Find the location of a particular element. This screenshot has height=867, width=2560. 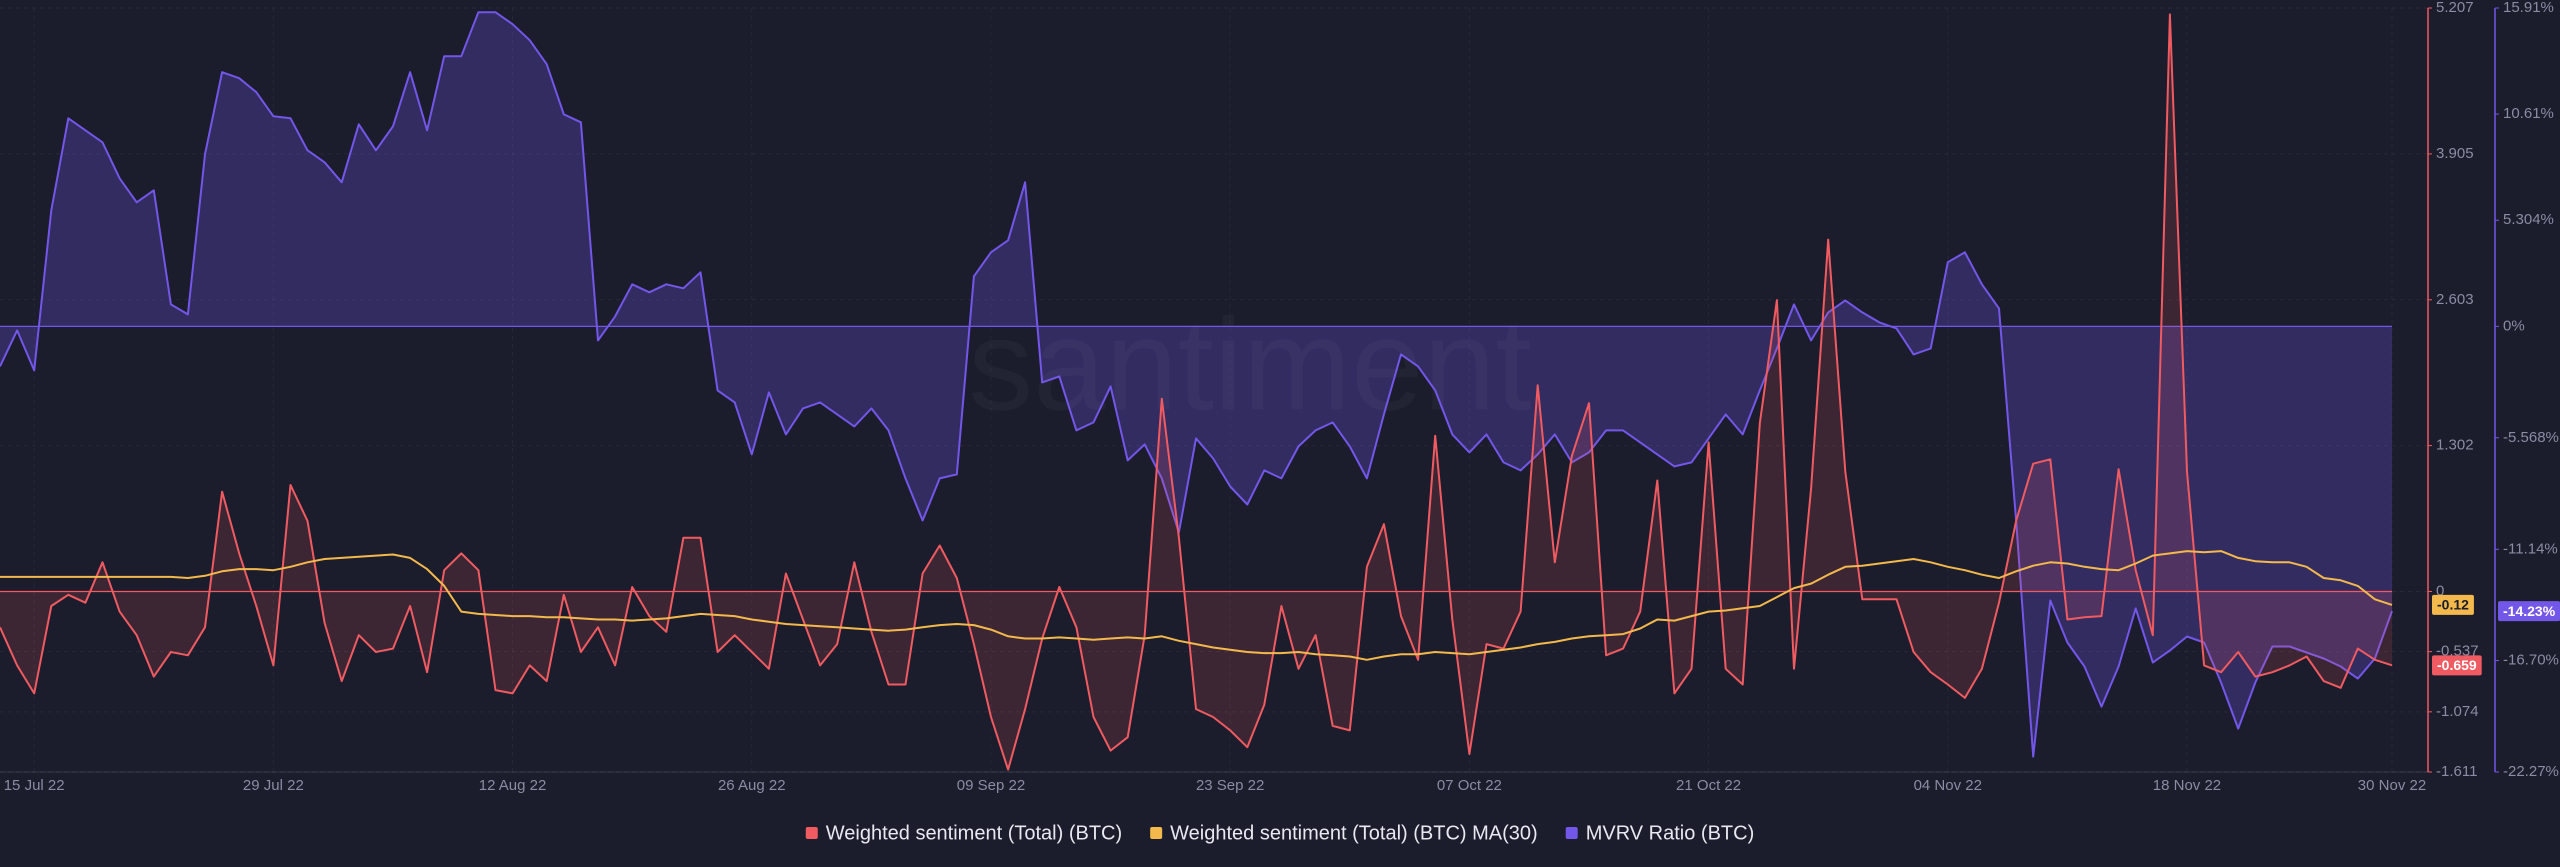

y2-tick-label: -16.70% is located at coordinates (2531, 660).